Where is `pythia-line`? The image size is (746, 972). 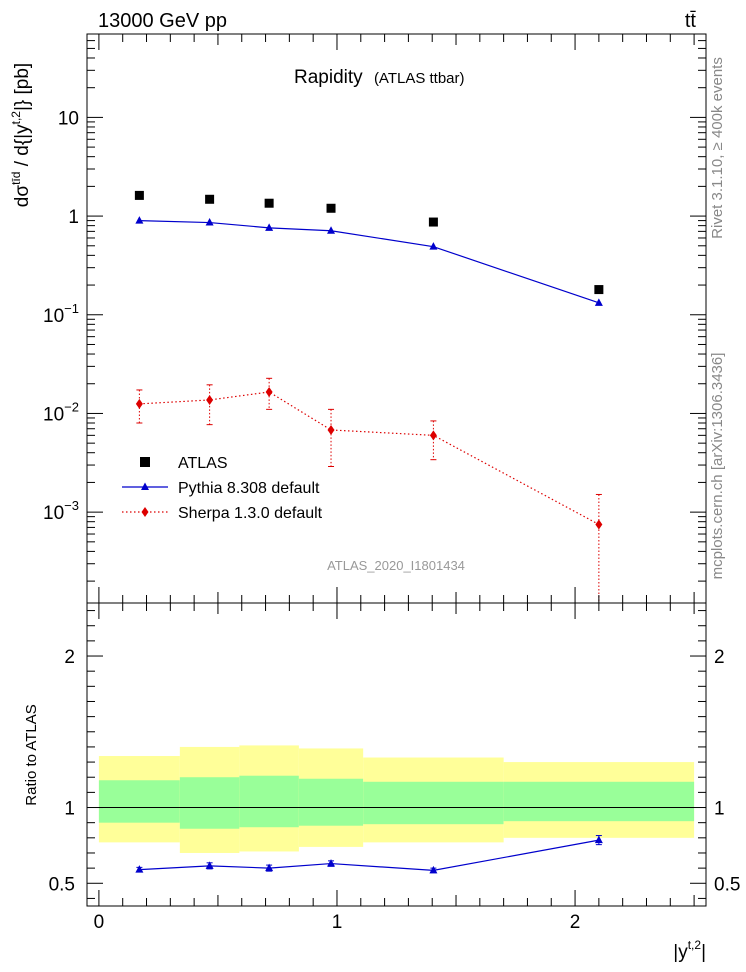 pythia-line is located at coordinates (369, 261).